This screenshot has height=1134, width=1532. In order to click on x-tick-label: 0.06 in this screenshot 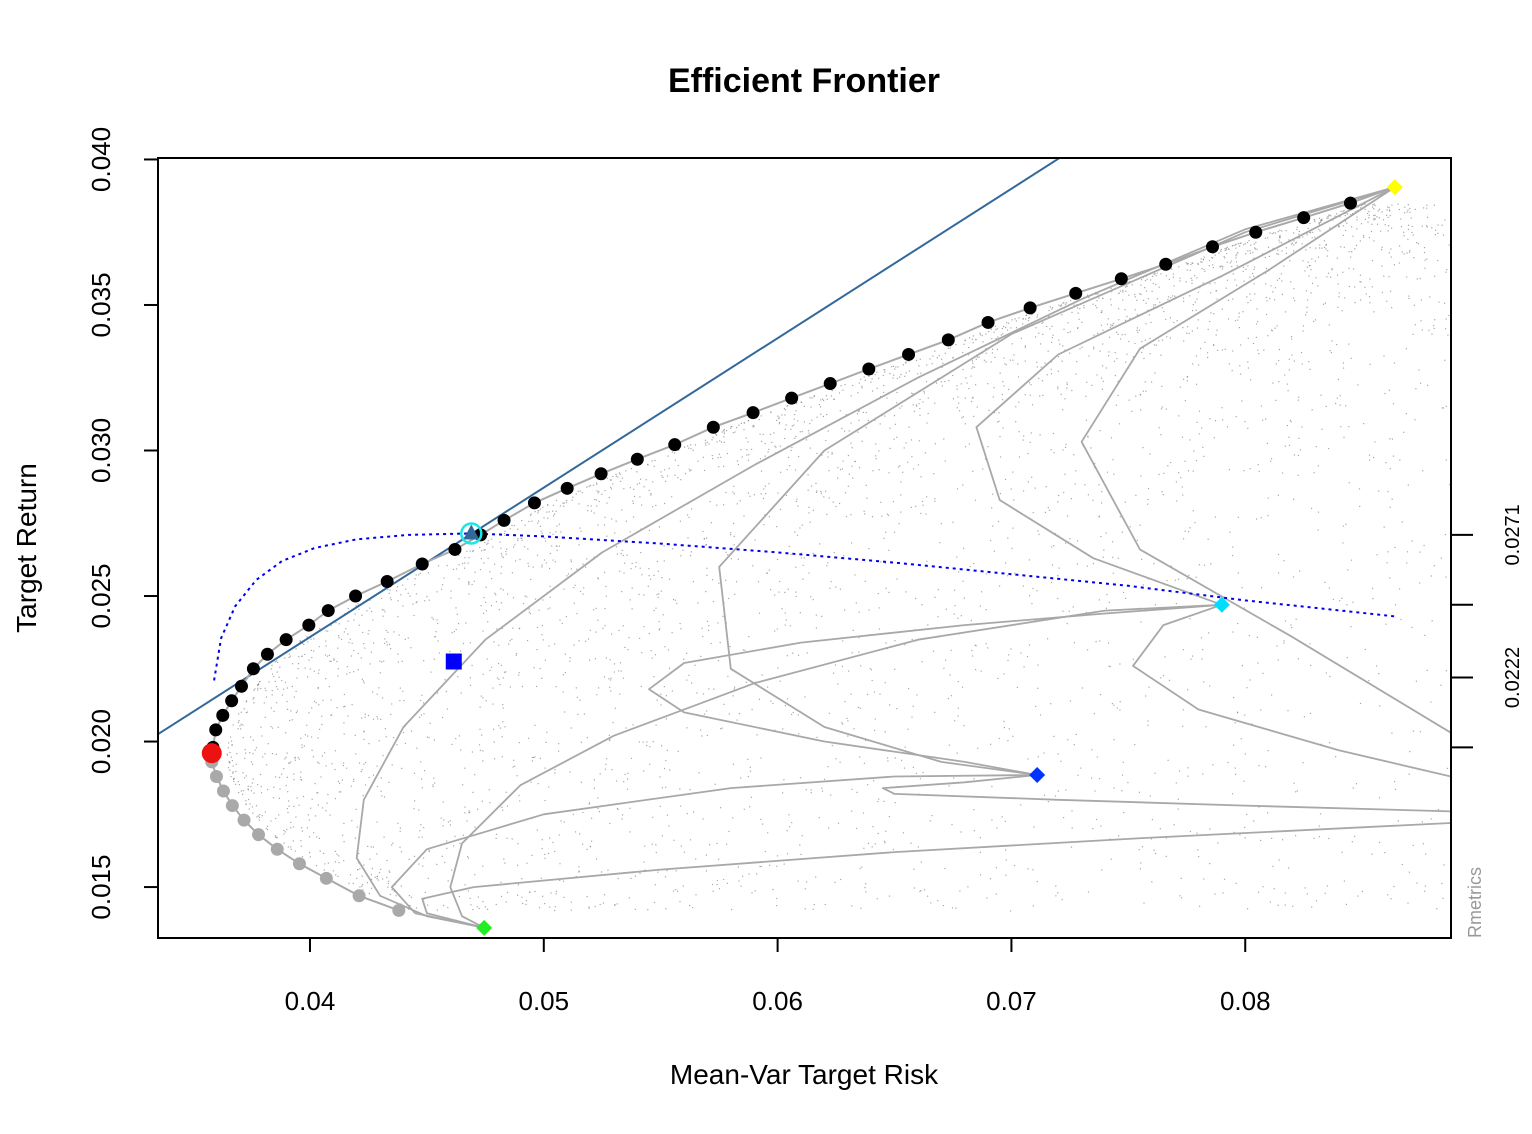, I will do `click(777, 1001)`.